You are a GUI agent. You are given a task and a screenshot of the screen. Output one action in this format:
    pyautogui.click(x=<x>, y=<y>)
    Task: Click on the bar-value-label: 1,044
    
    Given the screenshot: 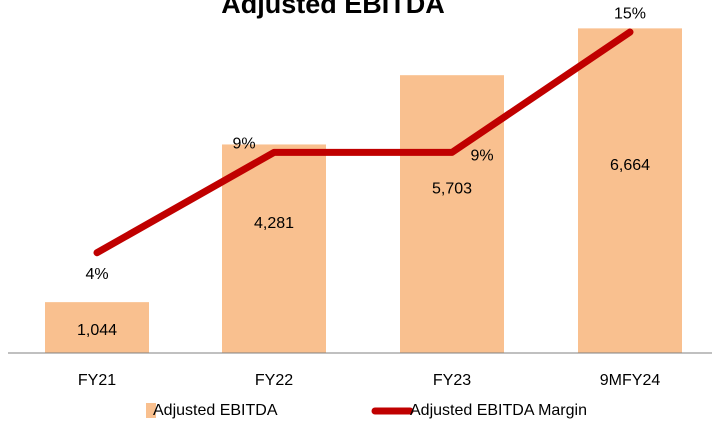 What is the action you would take?
    pyautogui.click(x=97, y=330)
    